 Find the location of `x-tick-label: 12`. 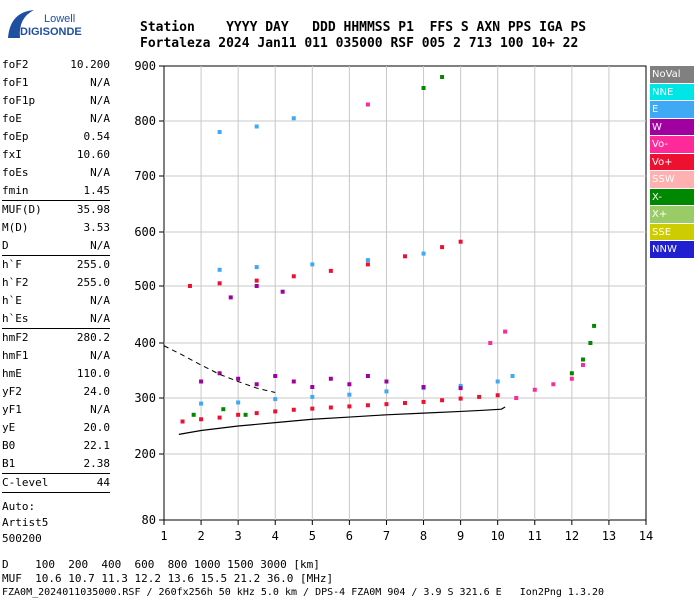

x-tick-label: 12 is located at coordinates (572, 536).